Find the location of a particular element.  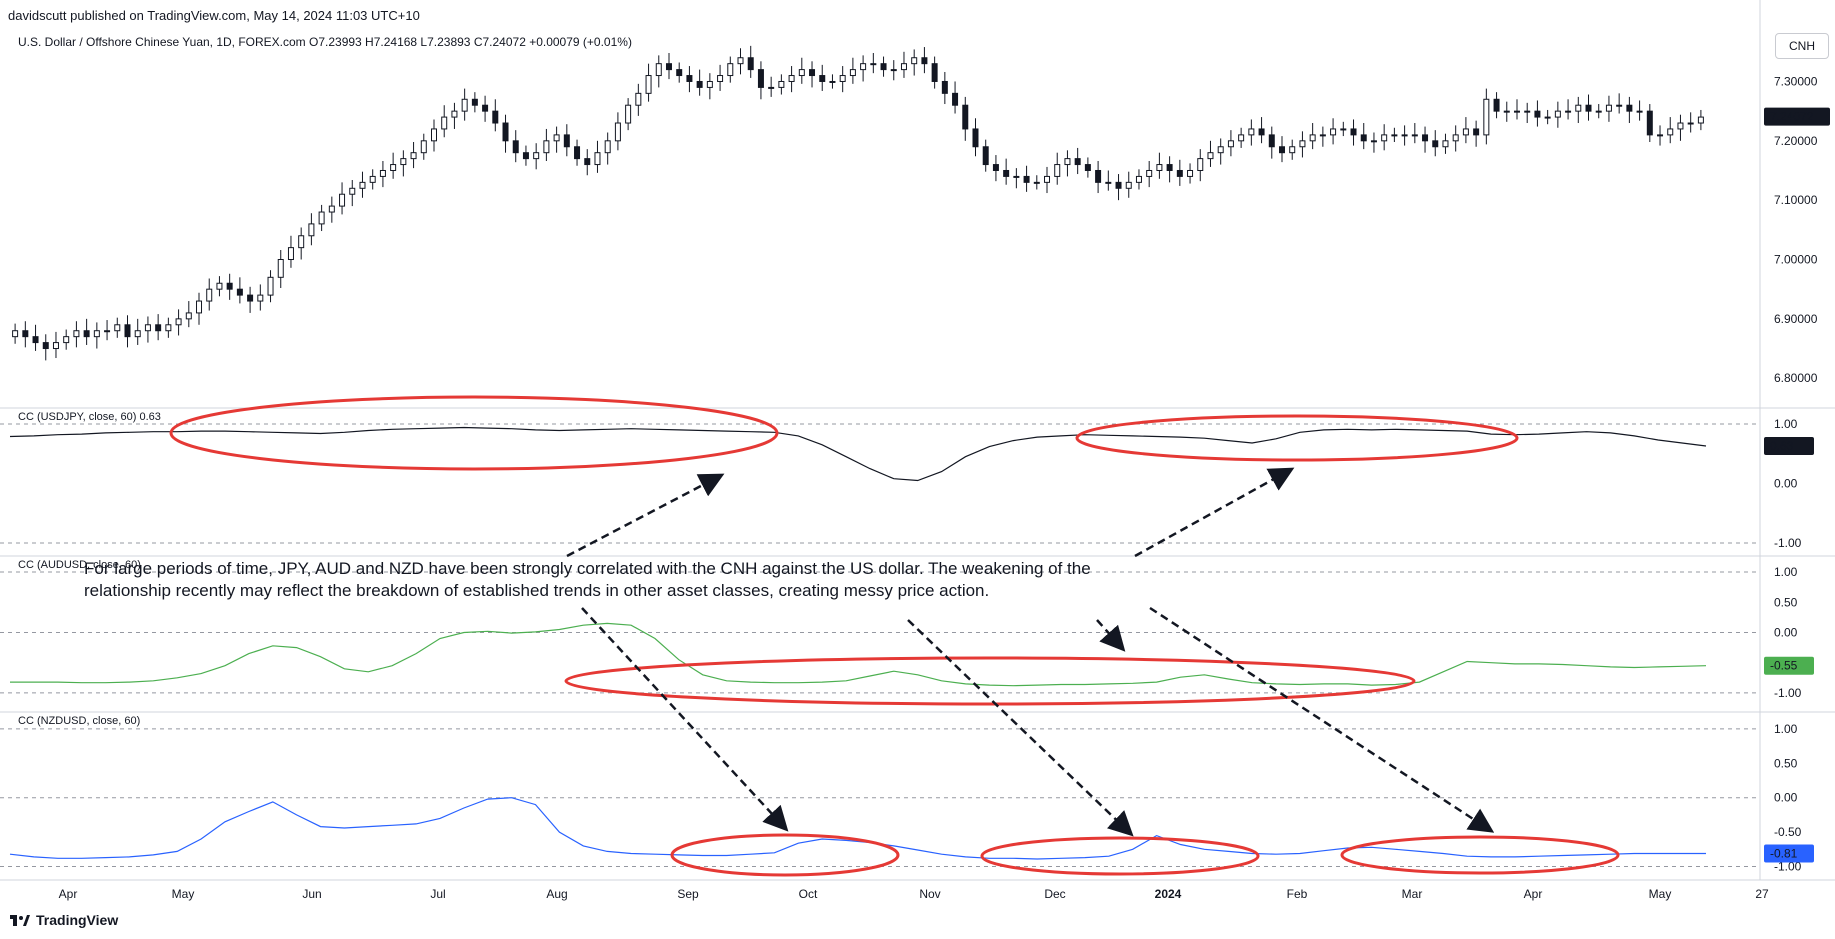

time-tick-label: Jun is located at coordinates (311, 894).